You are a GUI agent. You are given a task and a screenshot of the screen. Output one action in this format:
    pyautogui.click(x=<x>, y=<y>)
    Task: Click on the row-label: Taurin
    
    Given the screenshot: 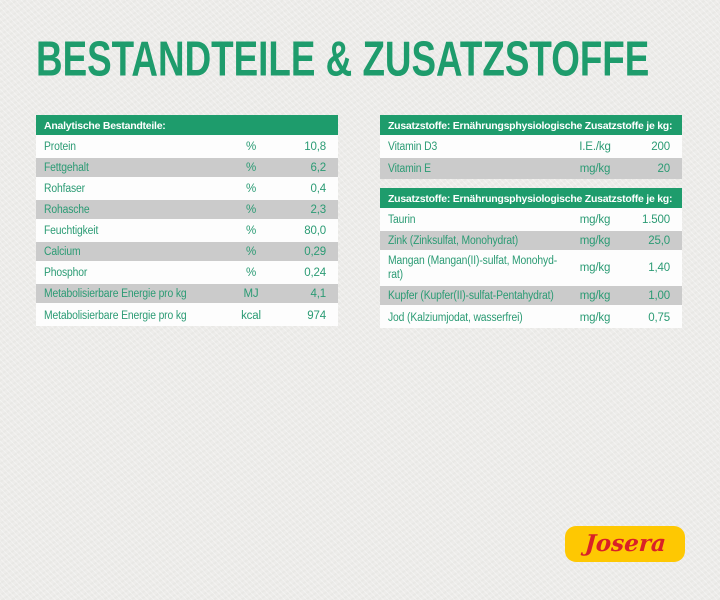 What is the action you would take?
    pyautogui.click(x=402, y=219)
    